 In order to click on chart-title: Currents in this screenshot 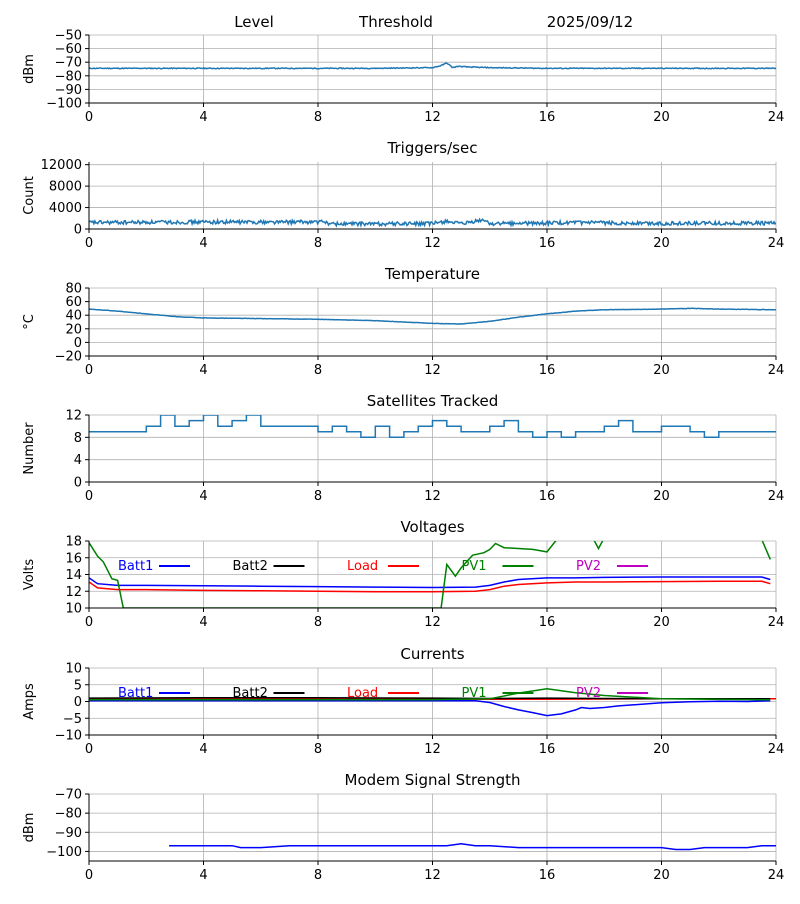, I will do `click(432, 654)`.